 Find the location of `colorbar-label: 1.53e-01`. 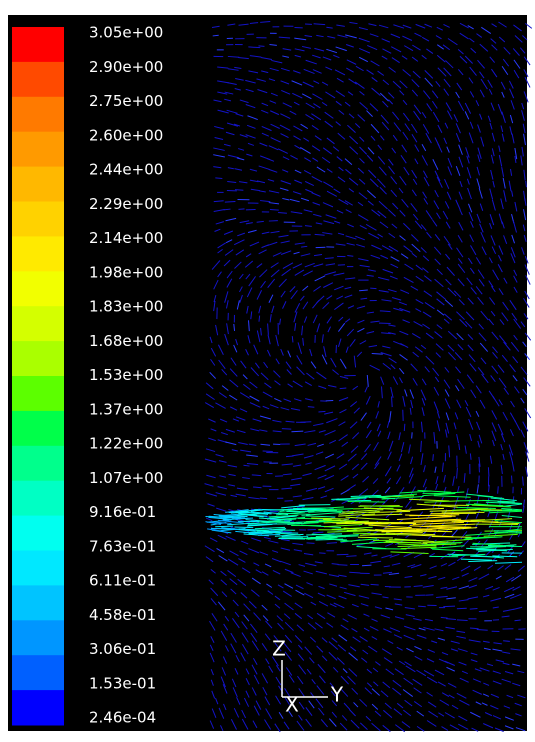

colorbar-label: 1.53e-01 is located at coordinates (122, 683).